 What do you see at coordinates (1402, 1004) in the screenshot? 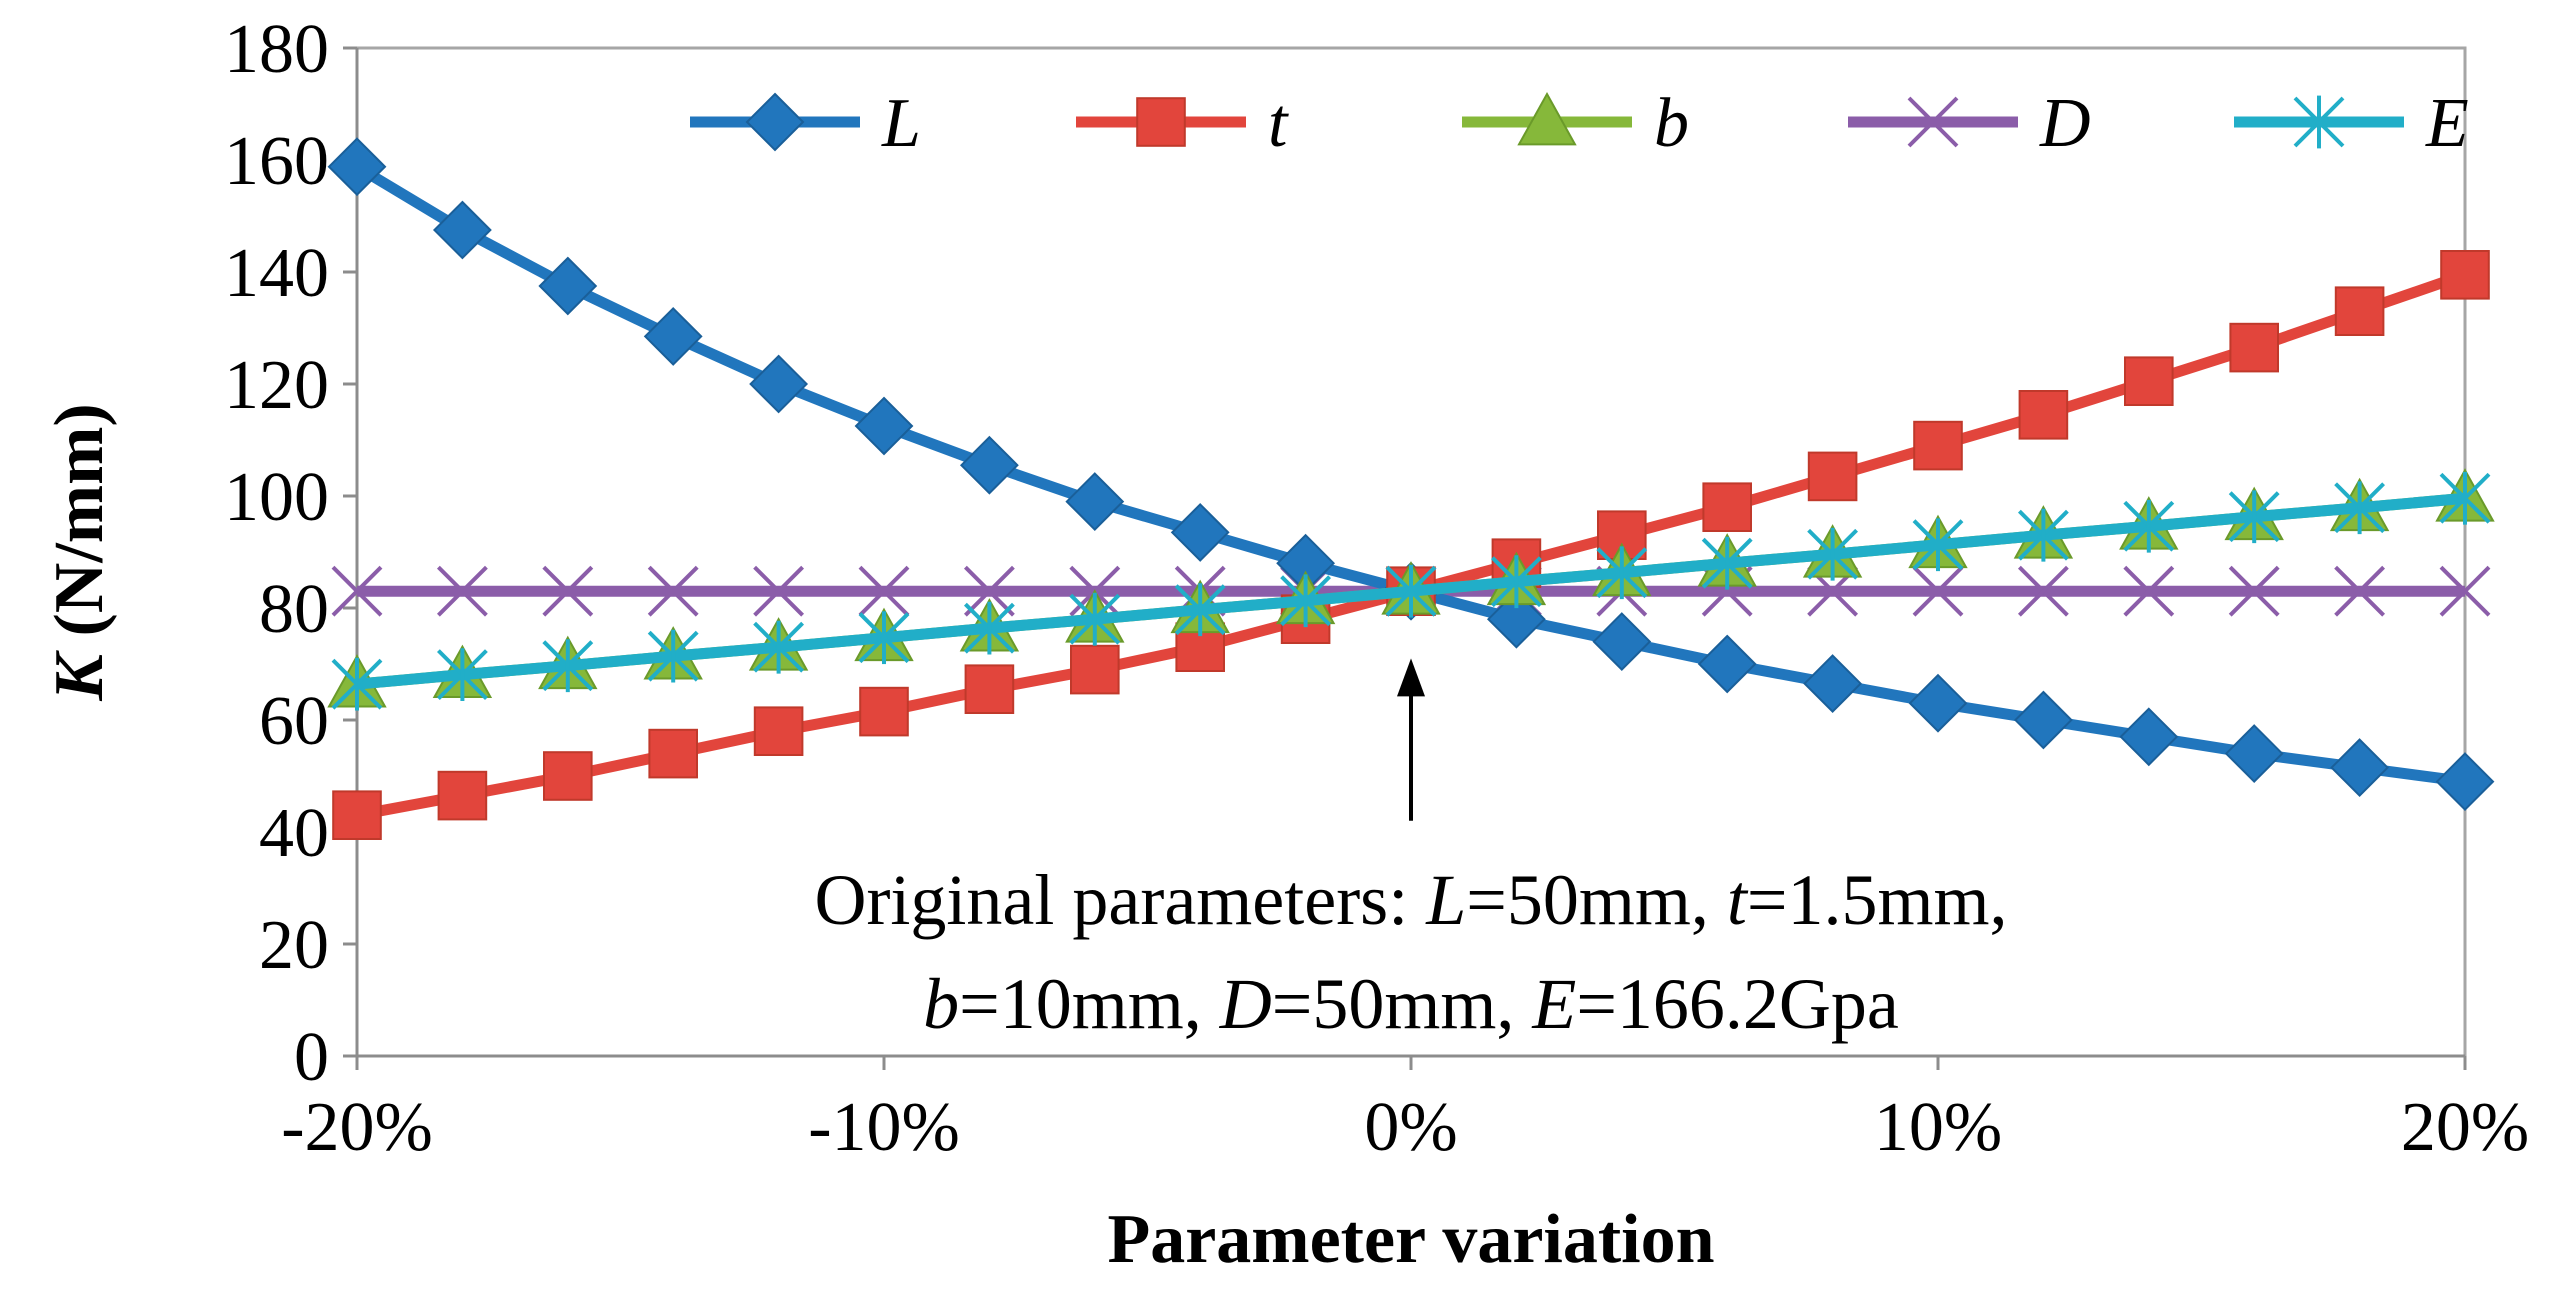
I see `annotation-D-value: =50mm,` at bounding box center [1402, 1004].